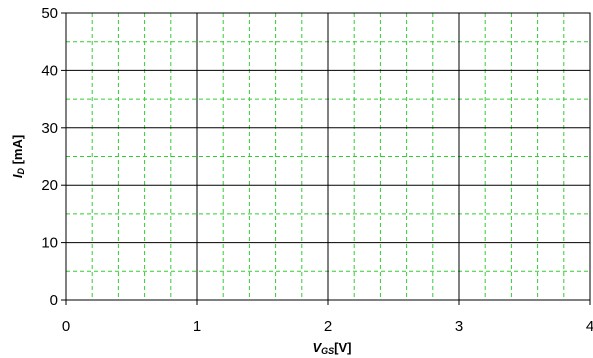 The height and width of the screenshot is (358, 593). I want to click on x-tick-label: 4, so click(589, 326).